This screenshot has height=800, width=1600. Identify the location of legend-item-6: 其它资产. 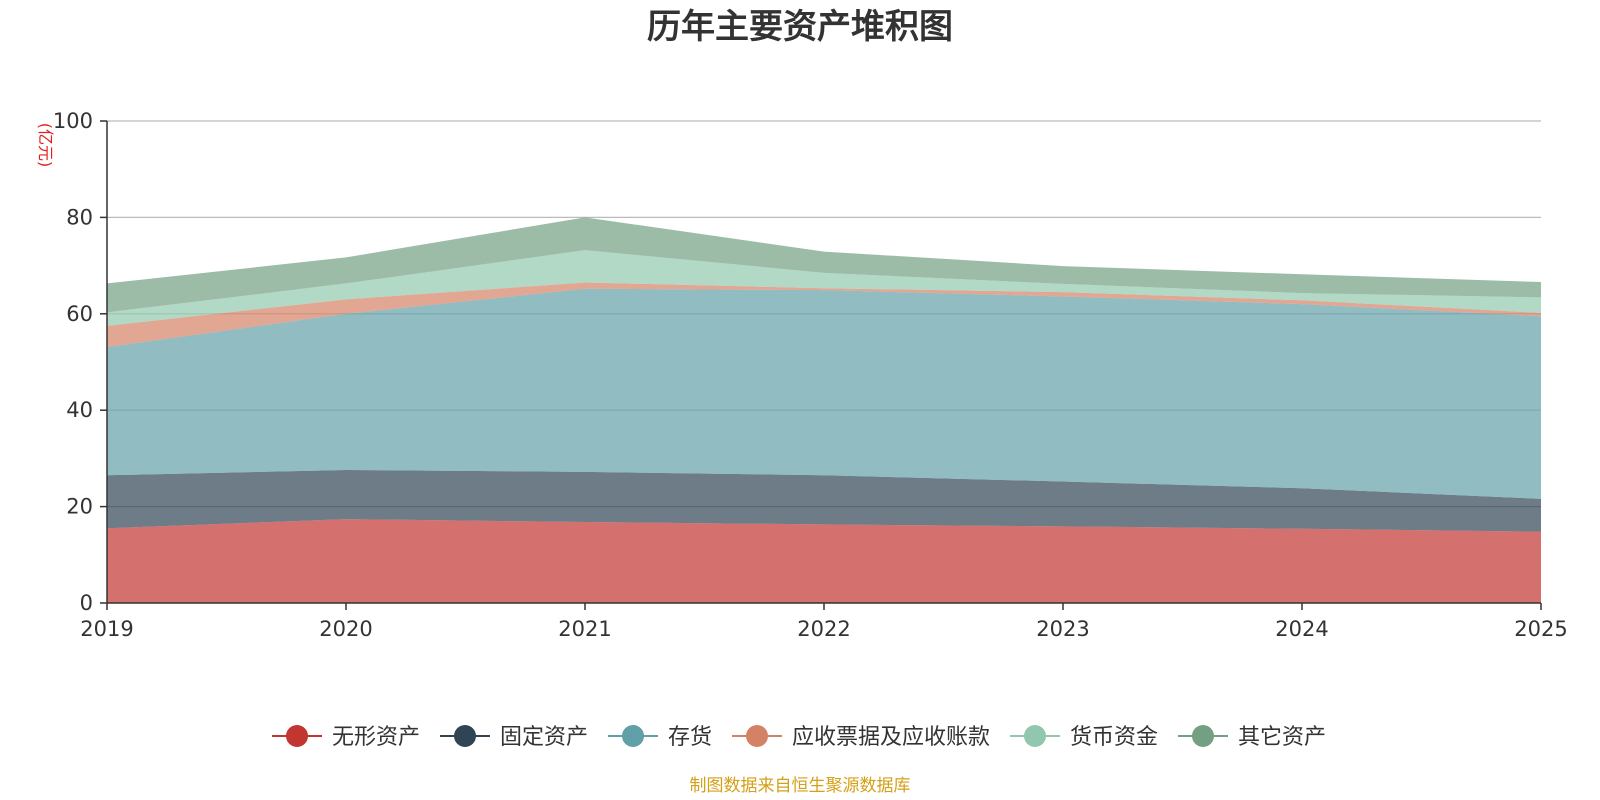
(1252, 737).